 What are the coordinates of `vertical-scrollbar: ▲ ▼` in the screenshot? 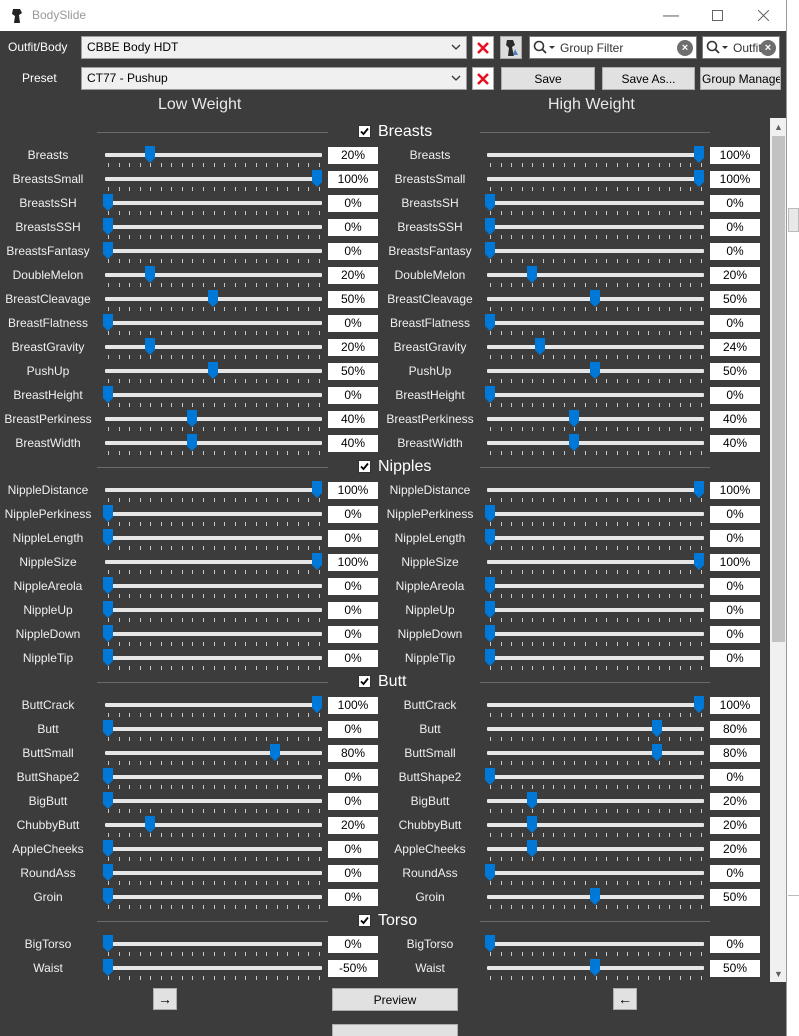 It's located at (778, 550).